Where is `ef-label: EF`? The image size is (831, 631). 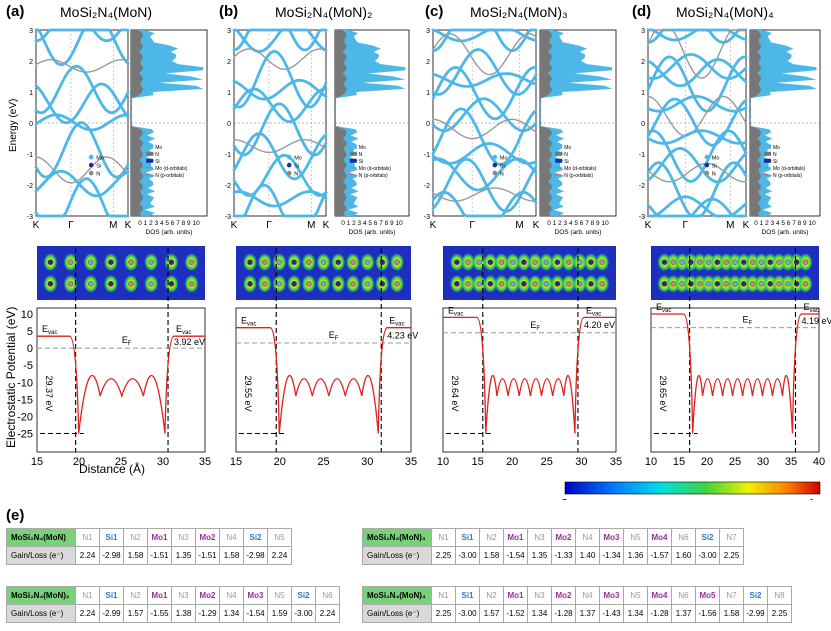
ef-label: EF is located at coordinates (748, 321).